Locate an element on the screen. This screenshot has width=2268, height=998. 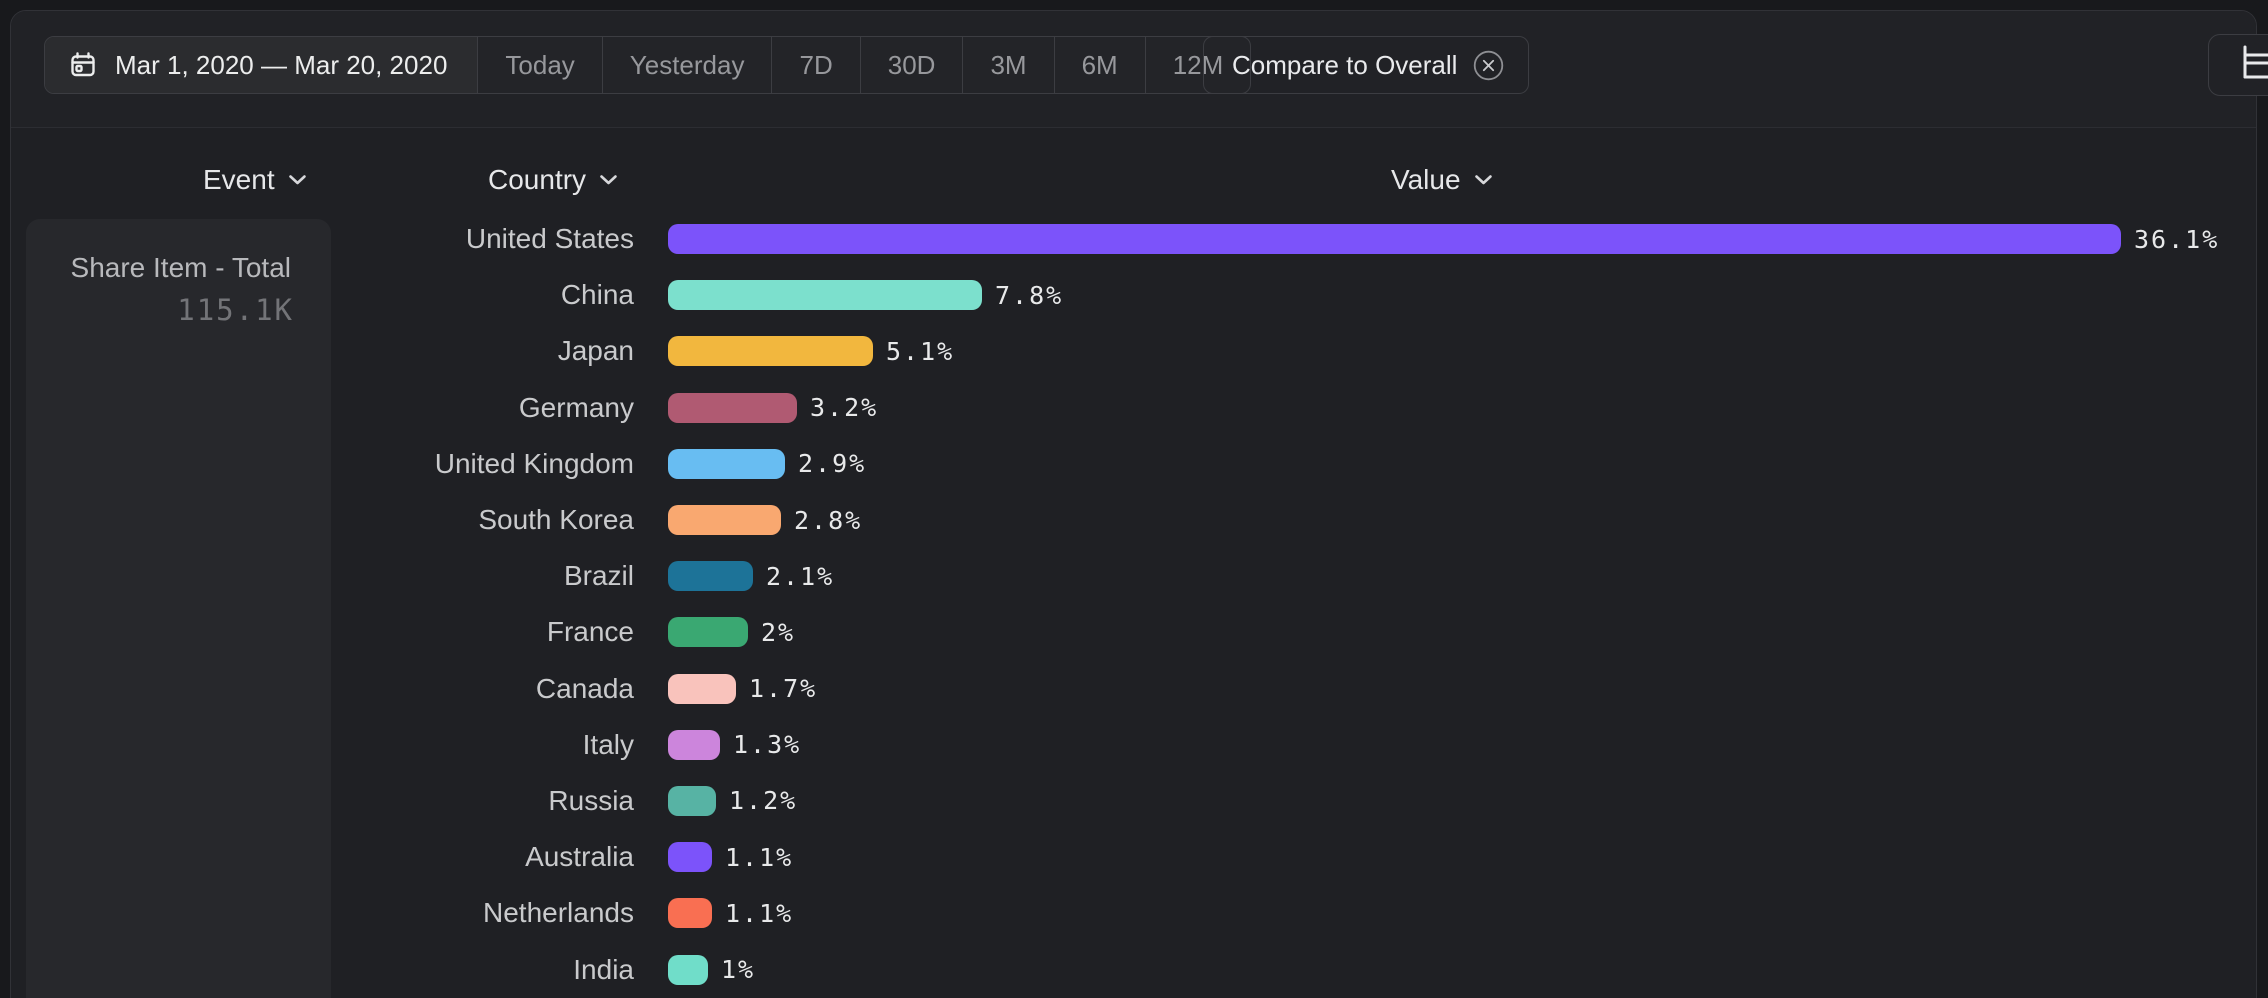
country-label-netherlands: Netherlands is located at coordinates (558, 913).